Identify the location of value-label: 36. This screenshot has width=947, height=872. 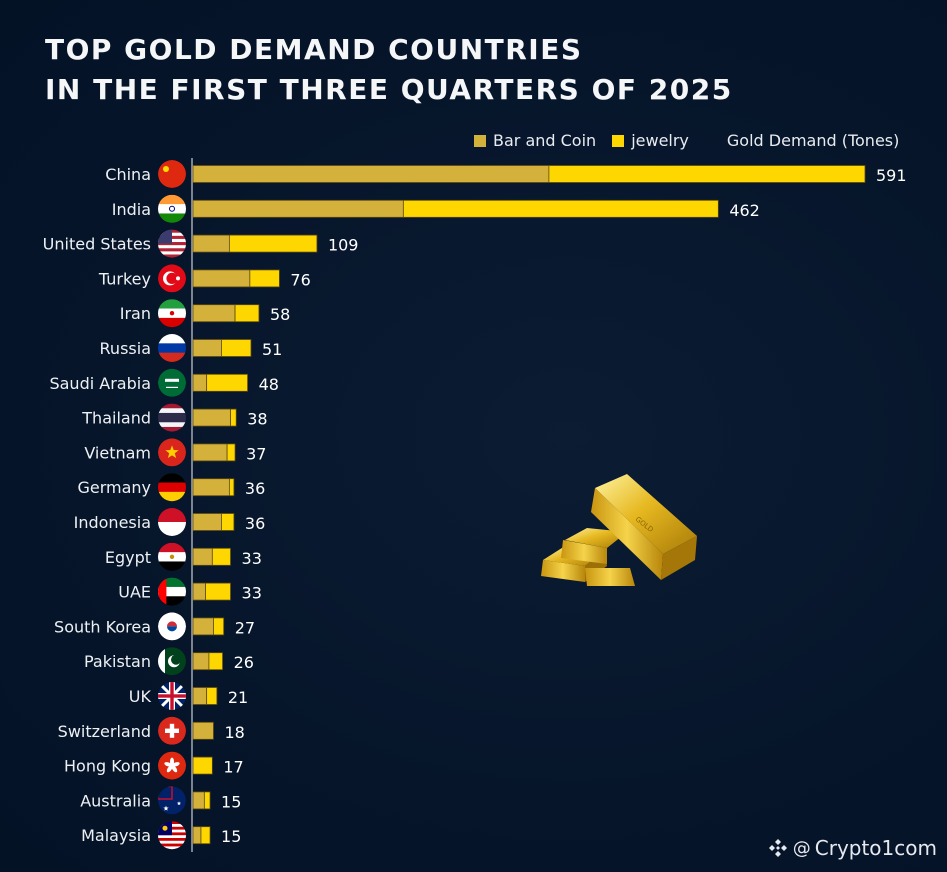
(255, 488).